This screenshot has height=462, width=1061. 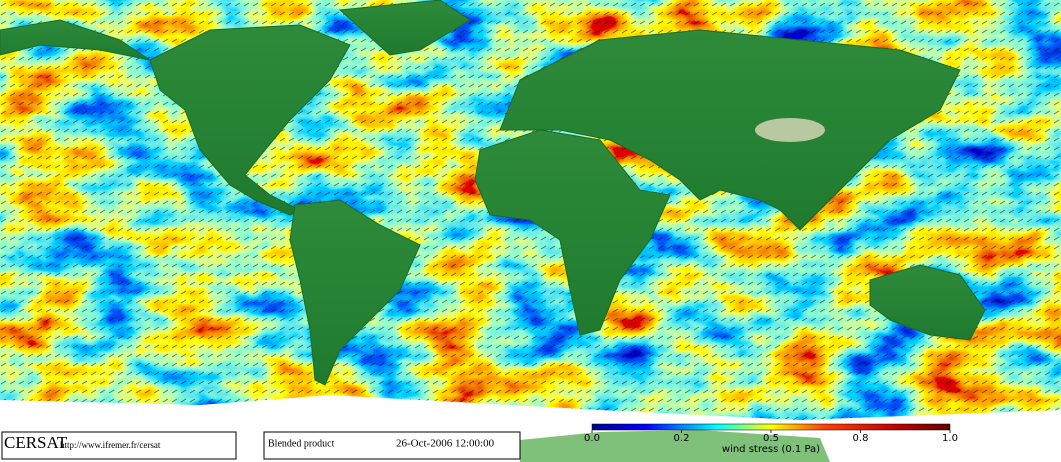 What do you see at coordinates (771, 438) in the screenshot?
I see `colorbar-tick-label: 0.5` at bounding box center [771, 438].